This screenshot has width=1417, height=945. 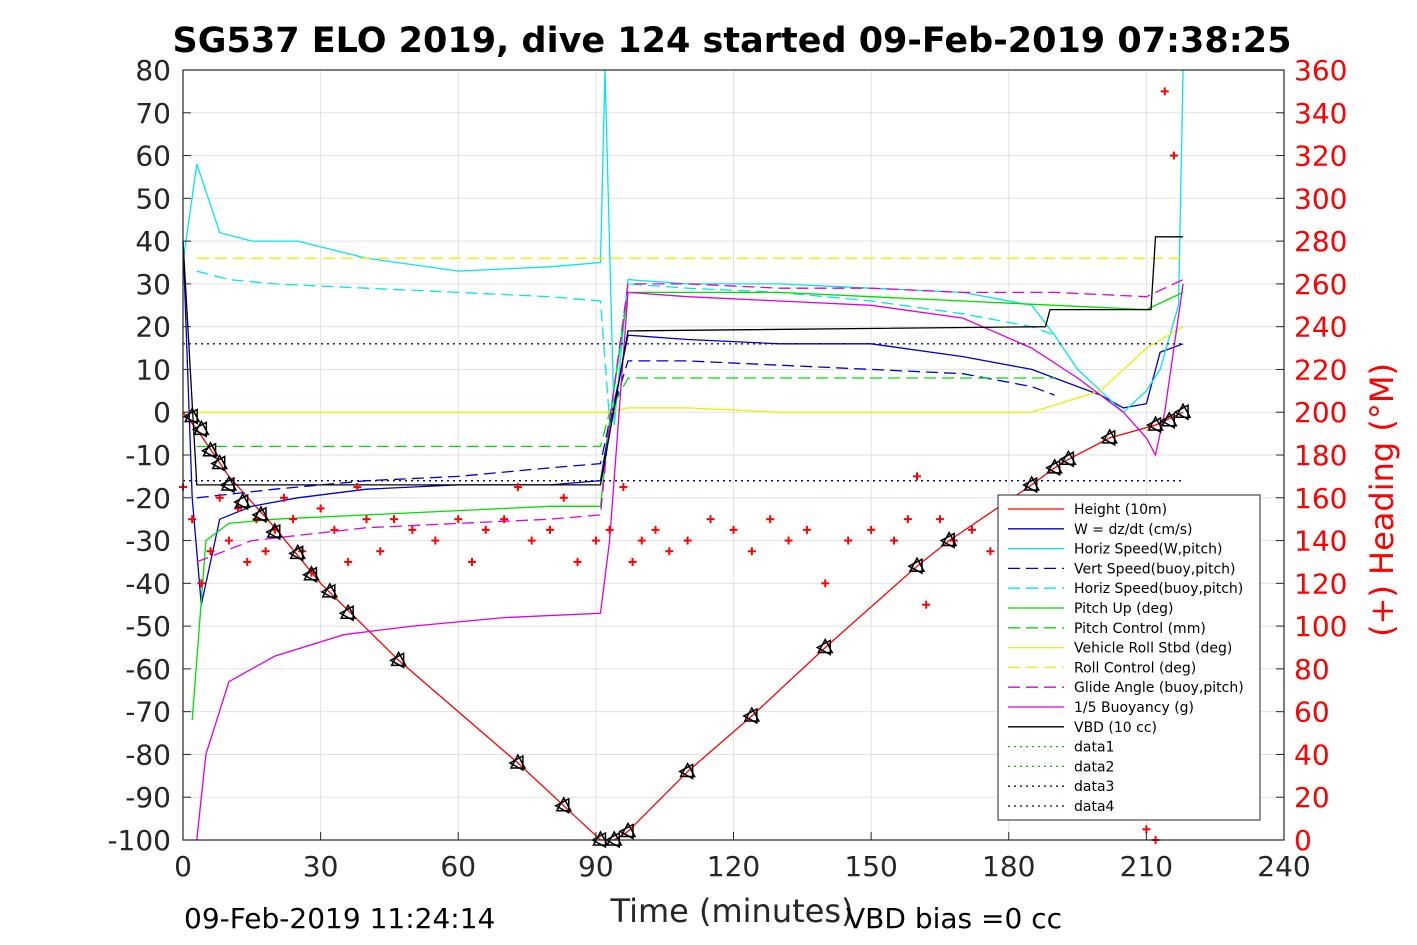 What do you see at coordinates (683, 369) in the screenshot?
I see `series-line-roll` at bounding box center [683, 369].